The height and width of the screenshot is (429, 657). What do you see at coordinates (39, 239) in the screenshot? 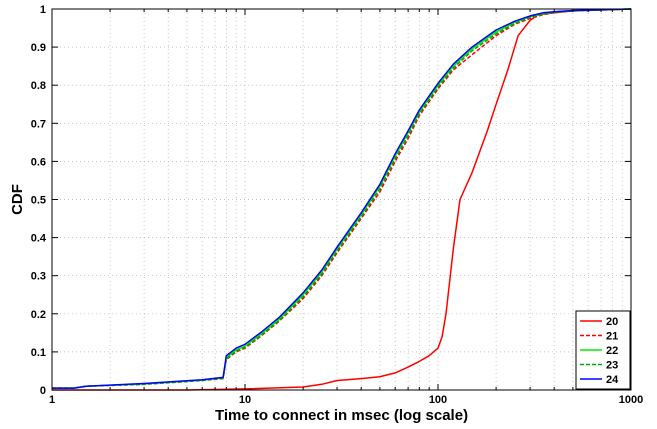
I see `y-tick-label: 0.4` at bounding box center [39, 239].